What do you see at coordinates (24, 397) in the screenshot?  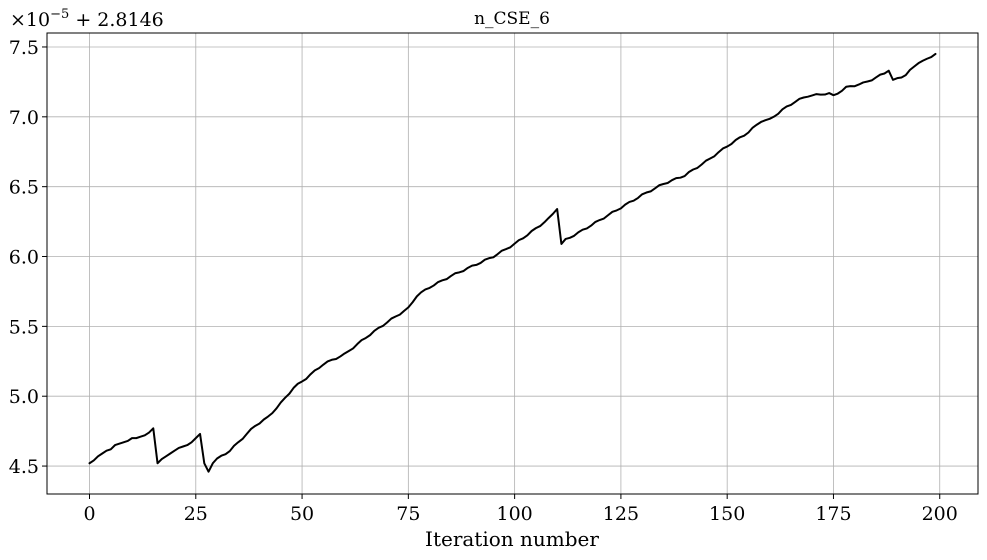 I see `y-tick-label: 5.0` at bounding box center [24, 397].